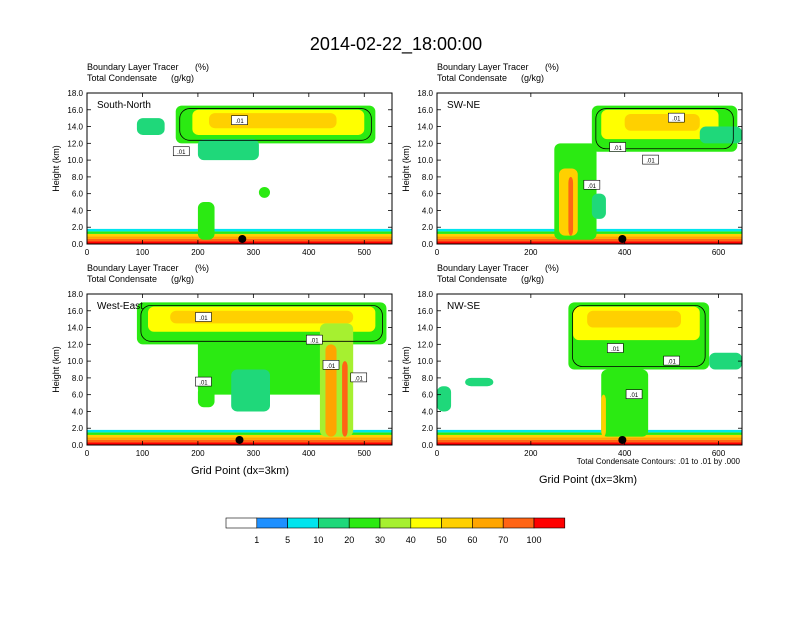 The height and width of the screenshot is (617, 792). I want to click on panel-name: NW-SE, so click(463, 306).